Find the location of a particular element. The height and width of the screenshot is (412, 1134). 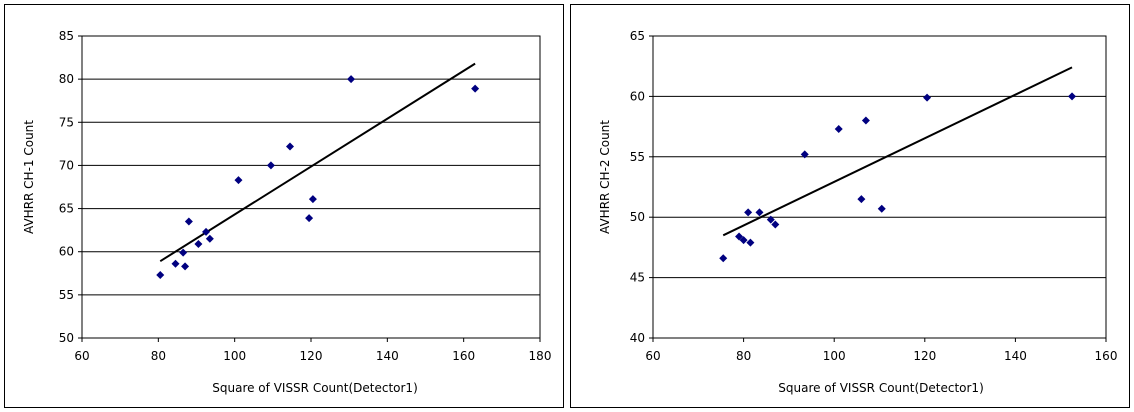

chart-2-y-tick-label: 65 is located at coordinates (637, 36).